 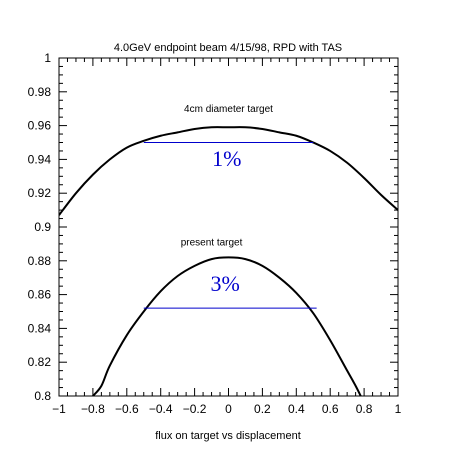 I want to click on x-tick-label: −0.2, so click(x=195, y=409).